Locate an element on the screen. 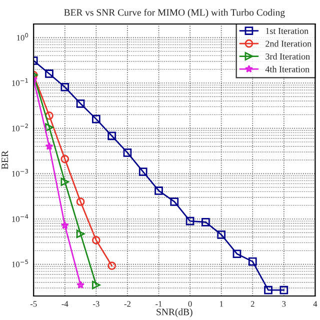  x-tick-label: 2 is located at coordinates (252, 304).